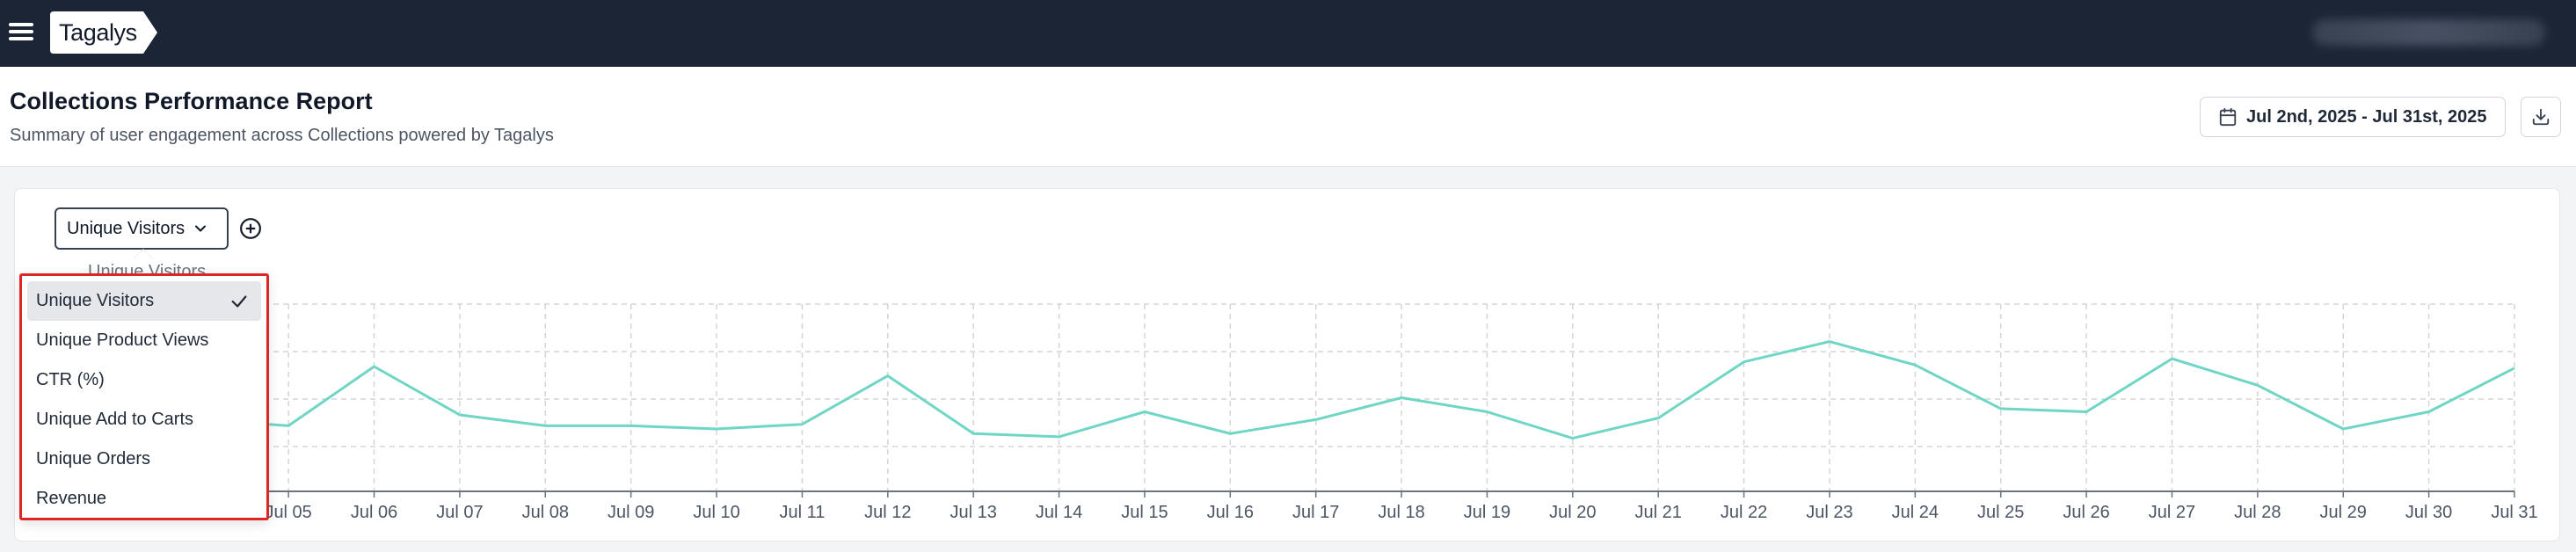 This screenshot has width=2576, height=552. What do you see at coordinates (1744, 512) in the screenshot?
I see `x-tick-label: Jul 22` at bounding box center [1744, 512].